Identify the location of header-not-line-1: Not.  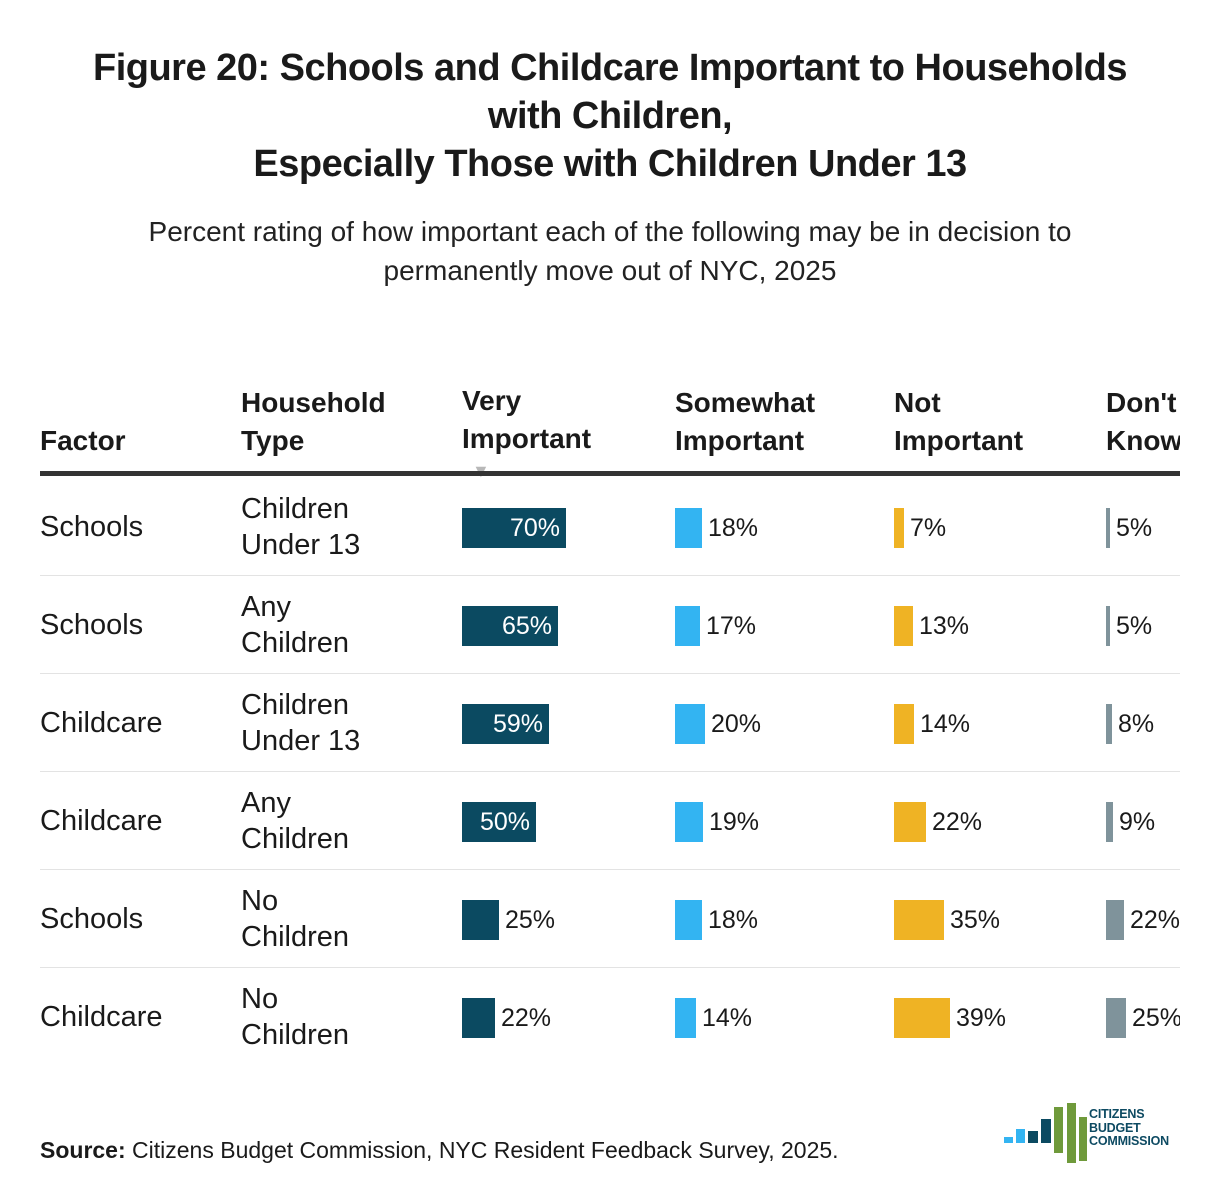
(917, 402).